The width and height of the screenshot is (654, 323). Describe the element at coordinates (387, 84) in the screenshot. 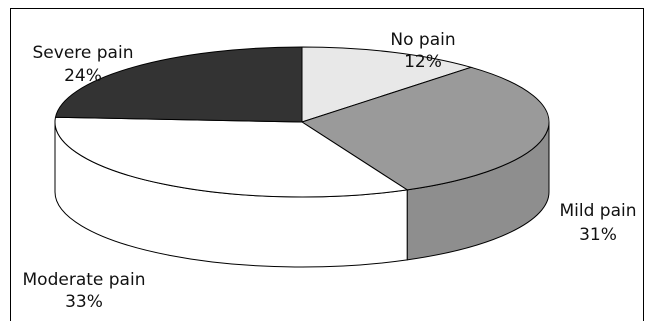

I see `slice-no-pain` at that location.